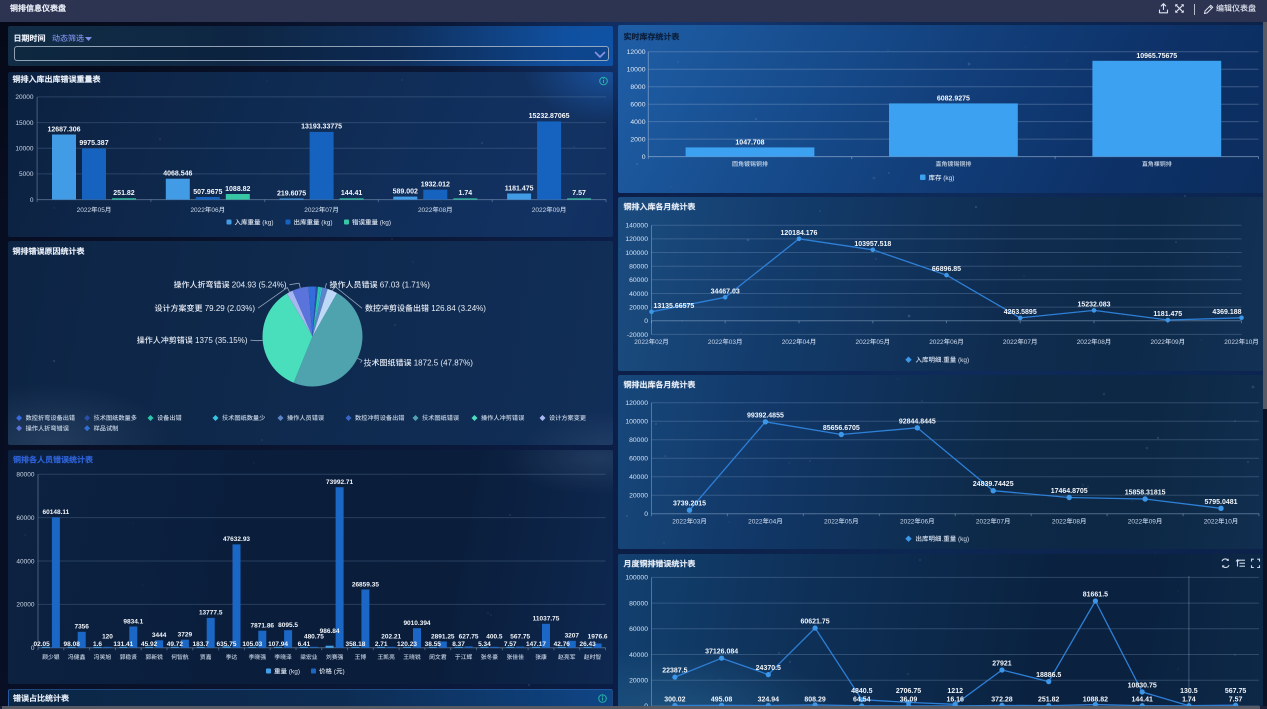  What do you see at coordinates (635, 70) in the screenshot?
I see `svg-text: 10000` at bounding box center [635, 70].